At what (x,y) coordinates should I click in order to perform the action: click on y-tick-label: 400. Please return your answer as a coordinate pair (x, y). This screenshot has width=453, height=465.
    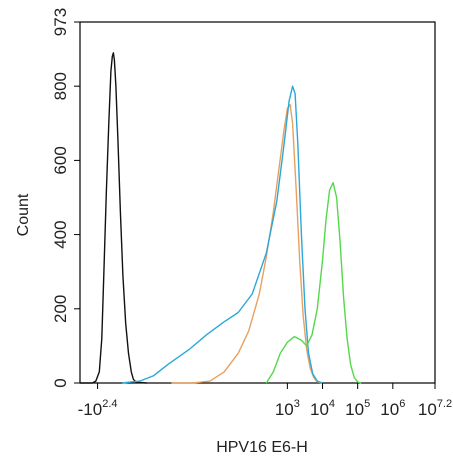
    Looking at the image, I should click on (60, 234).